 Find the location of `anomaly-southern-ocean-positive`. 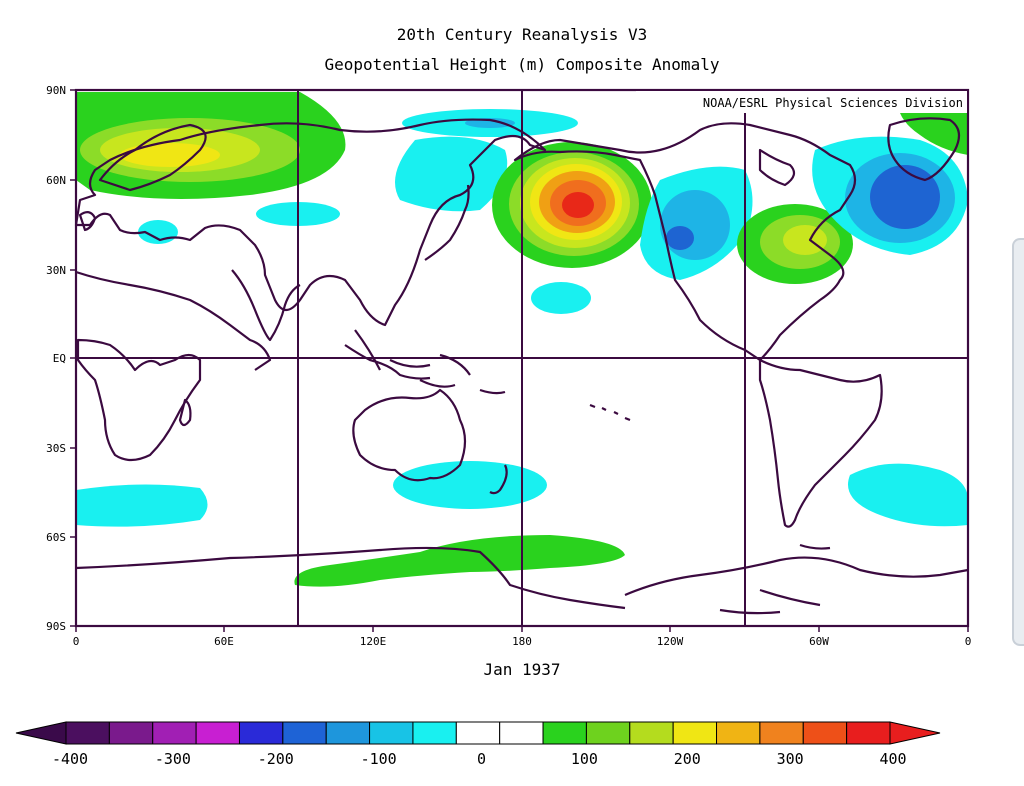

anomaly-southern-ocean-positive is located at coordinates (459, 561).